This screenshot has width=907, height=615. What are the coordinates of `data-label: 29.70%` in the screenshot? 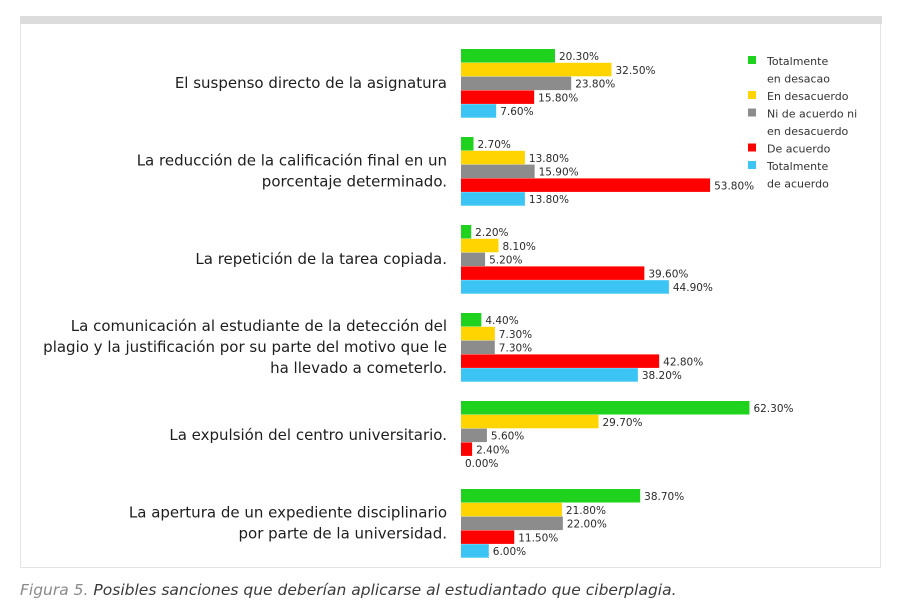 It's located at (623, 423).